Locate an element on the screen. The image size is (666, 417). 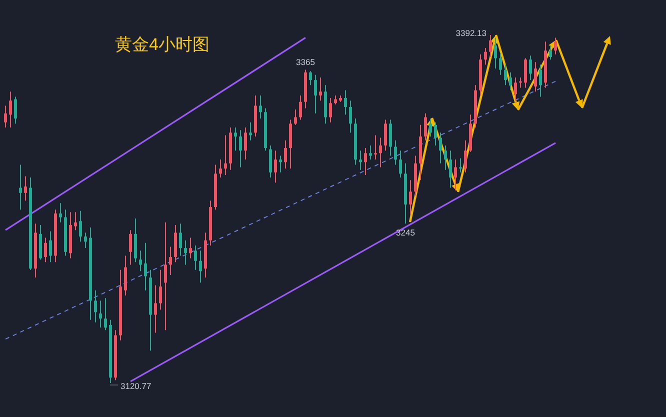
annotation: 3392.13 is located at coordinates (471, 33).